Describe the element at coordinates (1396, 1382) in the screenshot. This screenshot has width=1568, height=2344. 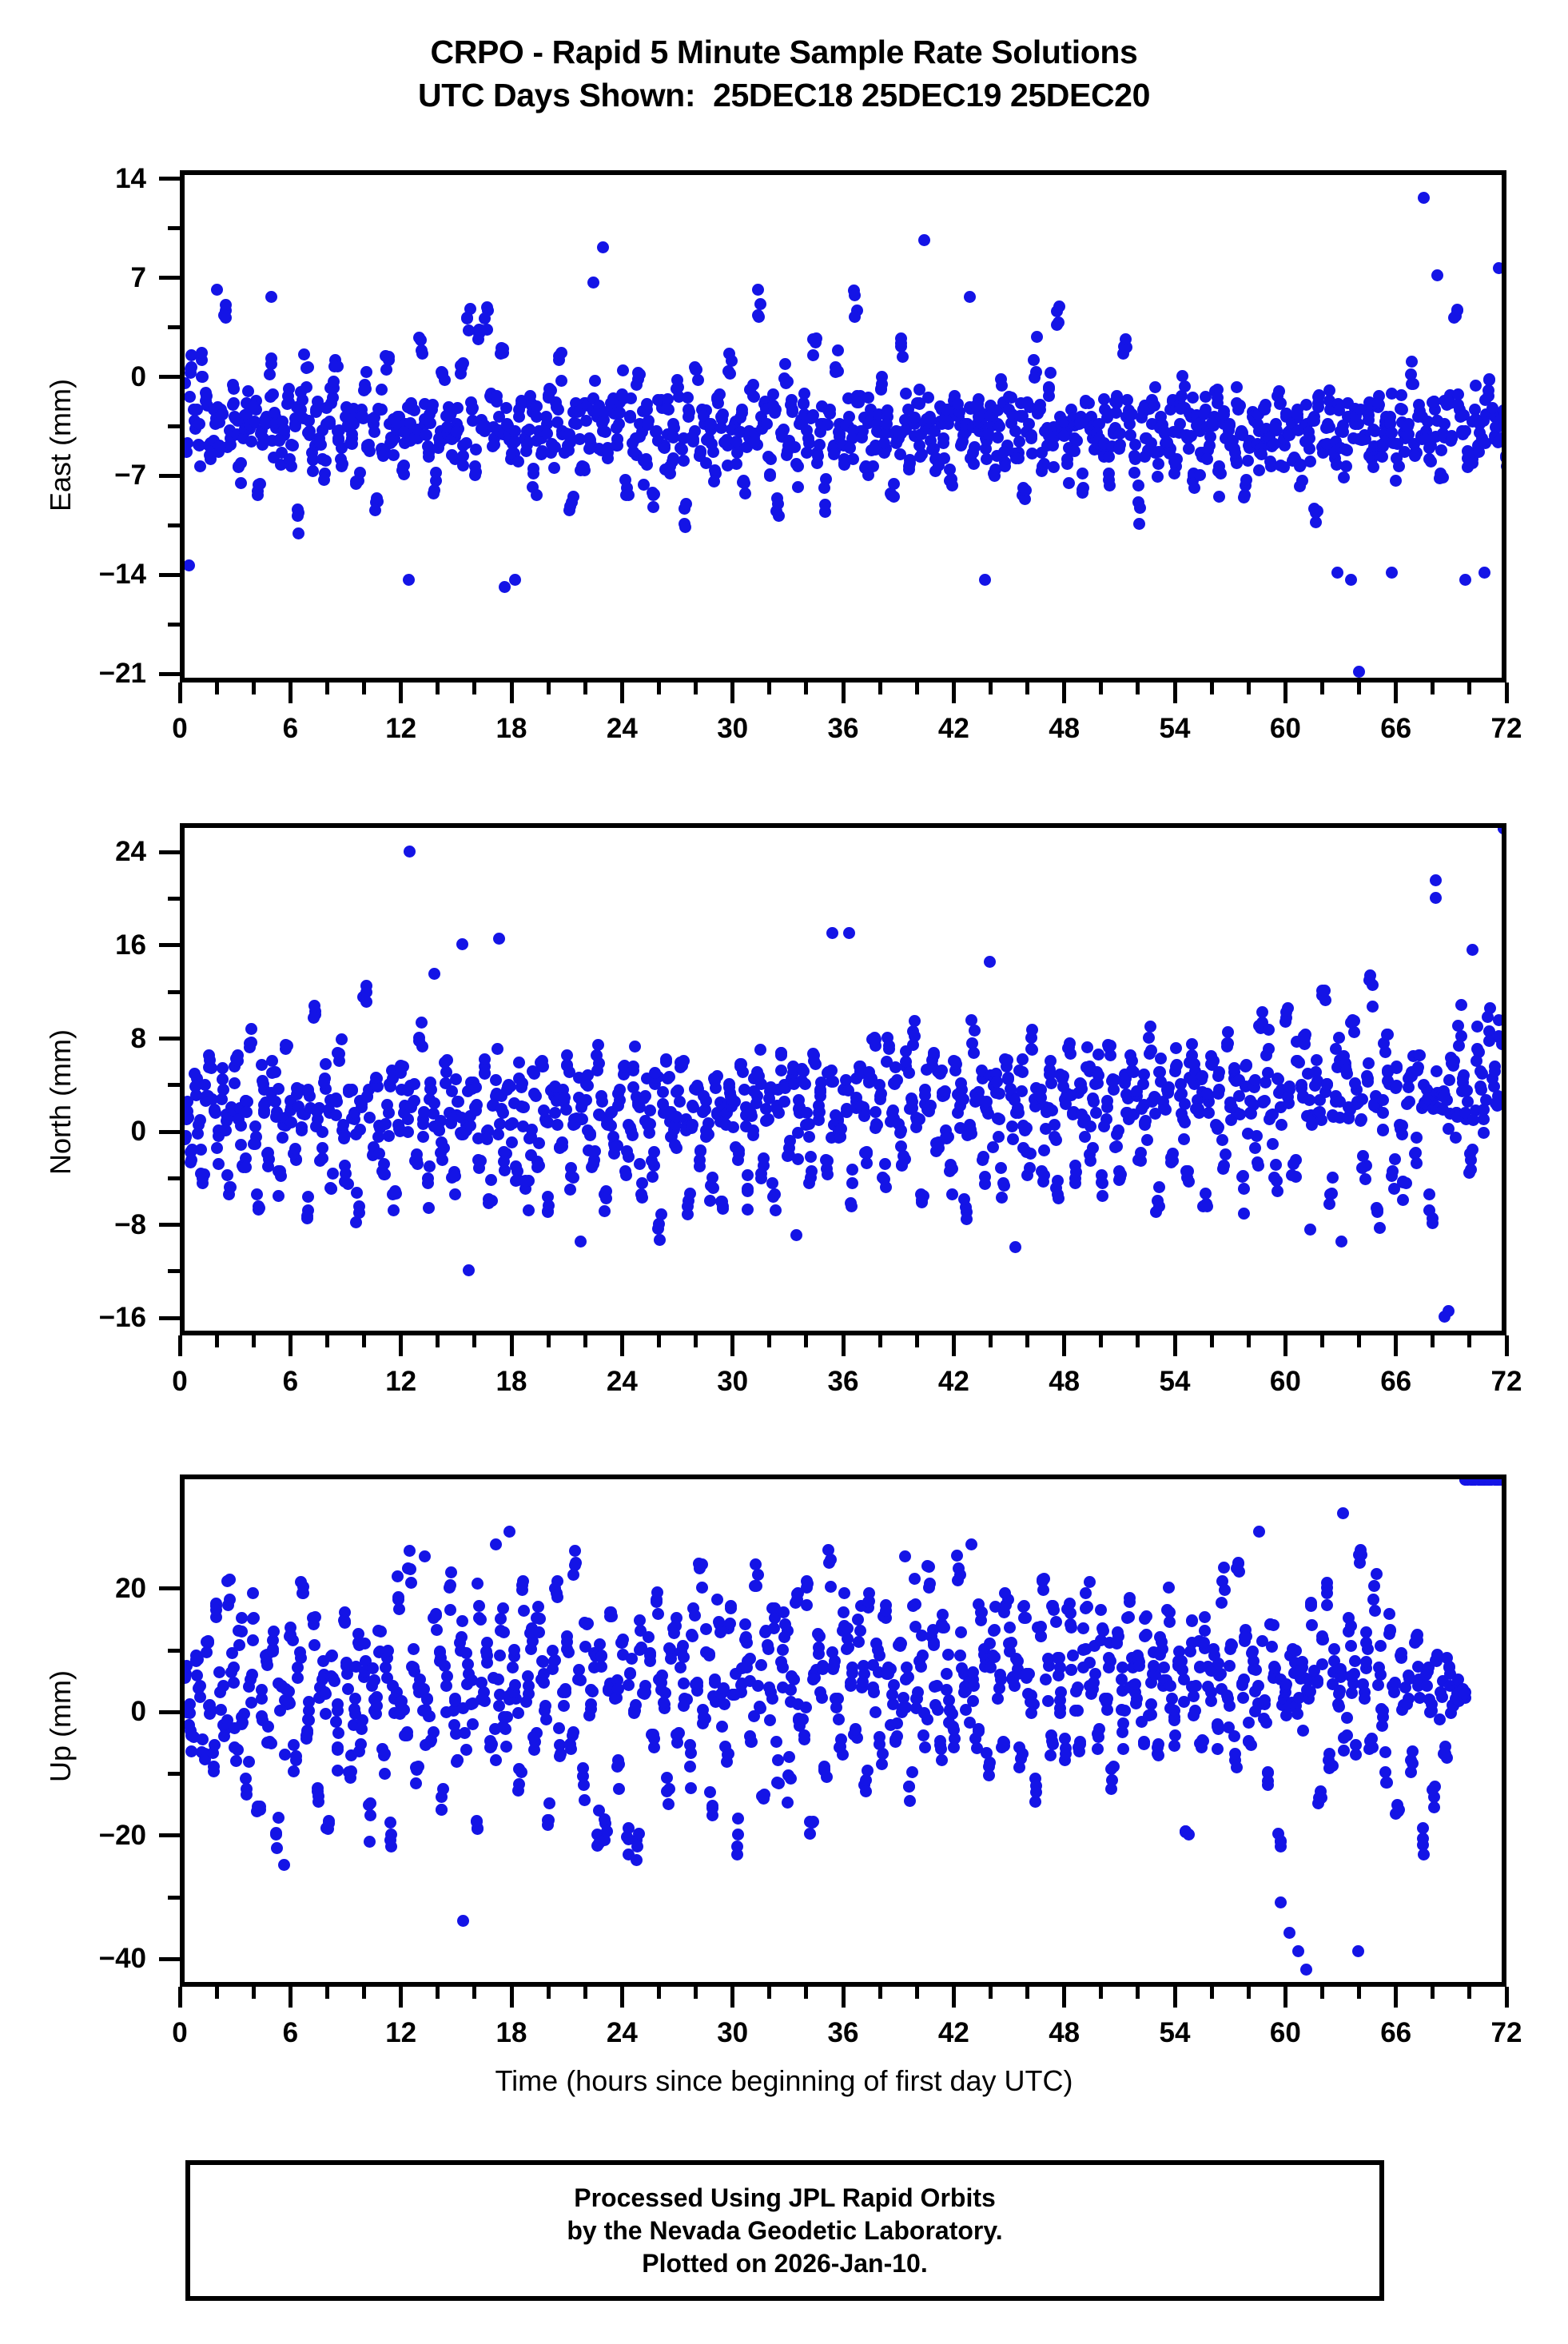
I see `x-tick-label: 66` at that location.